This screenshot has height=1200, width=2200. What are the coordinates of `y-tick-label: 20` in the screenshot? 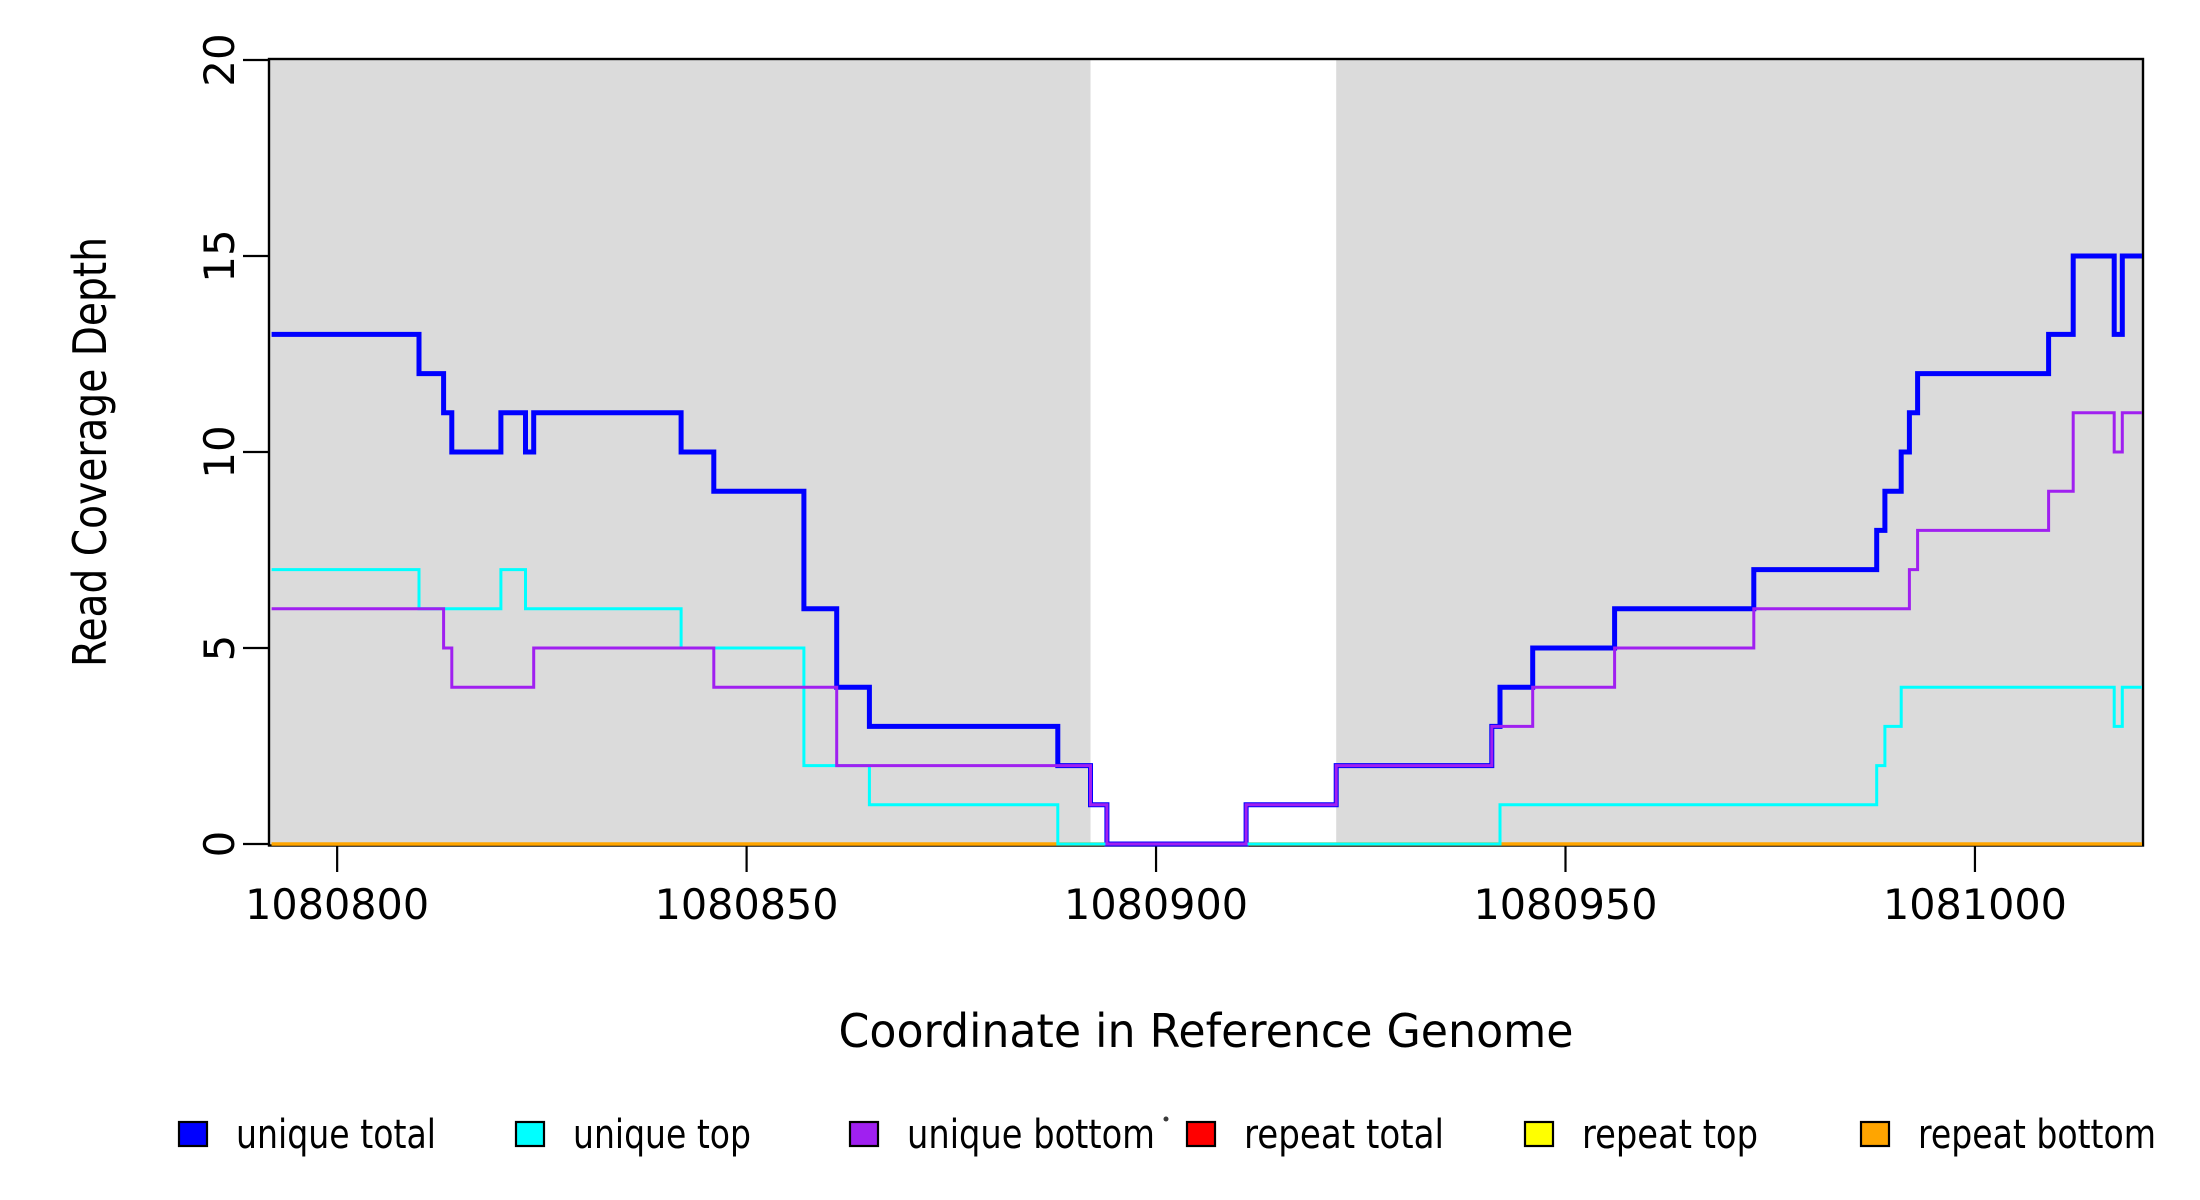 It's located at (219, 59).